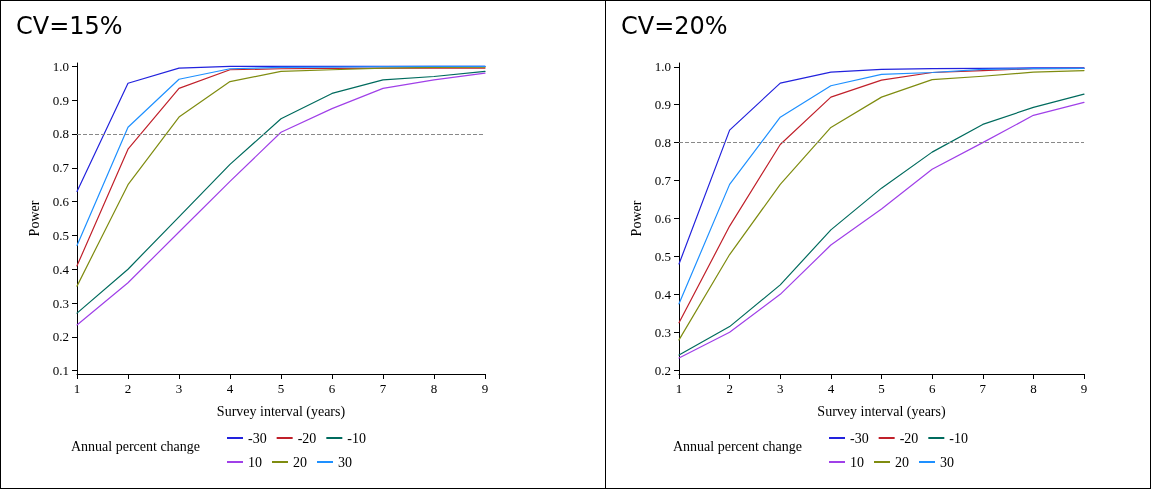 The height and width of the screenshot is (491, 1151). I want to click on y-tick-label: 0.1, so click(60, 371).